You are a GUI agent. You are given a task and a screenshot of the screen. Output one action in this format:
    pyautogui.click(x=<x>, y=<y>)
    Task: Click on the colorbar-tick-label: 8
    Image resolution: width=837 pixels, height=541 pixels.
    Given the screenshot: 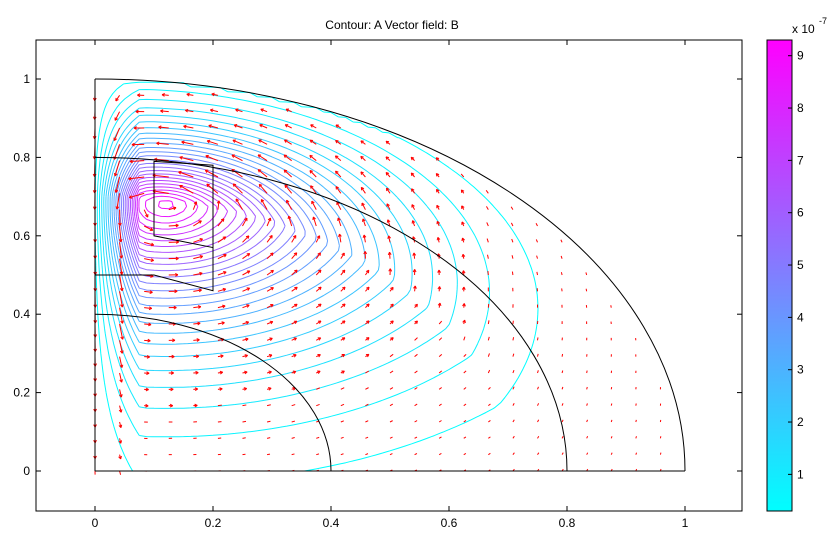 What is the action you would take?
    pyautogui.click(x=800, y=108)
    